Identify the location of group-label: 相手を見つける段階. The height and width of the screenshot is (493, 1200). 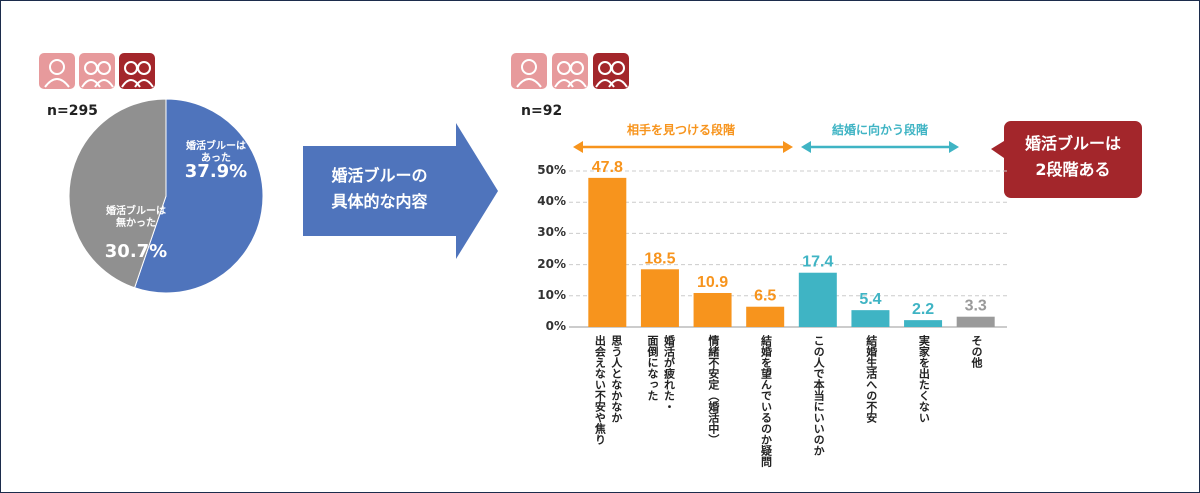
(680, 130).